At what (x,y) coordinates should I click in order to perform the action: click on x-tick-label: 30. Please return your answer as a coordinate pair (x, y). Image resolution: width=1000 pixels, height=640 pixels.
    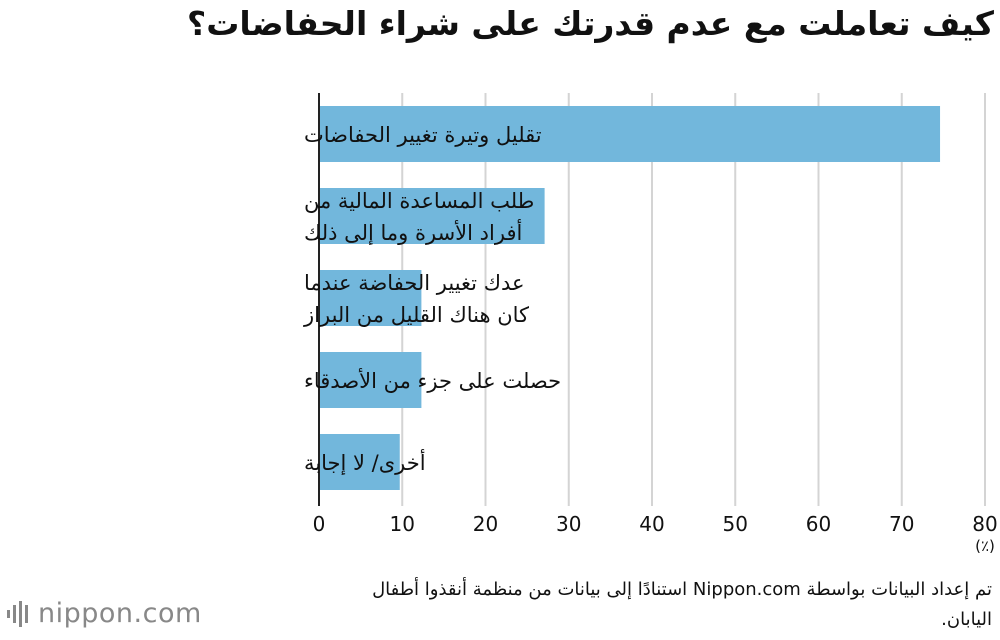
    Looking at the image, I should click on (568, 524).